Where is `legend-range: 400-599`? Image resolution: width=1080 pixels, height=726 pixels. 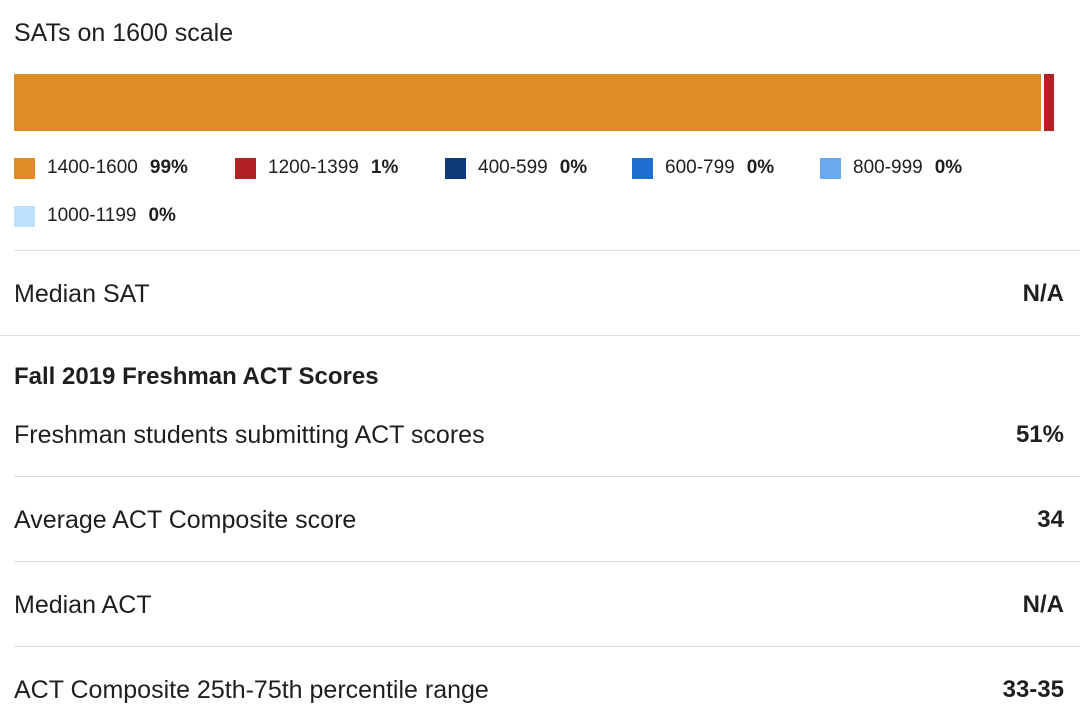
legend-range: 400-599 is located at coordinates (513, 167).